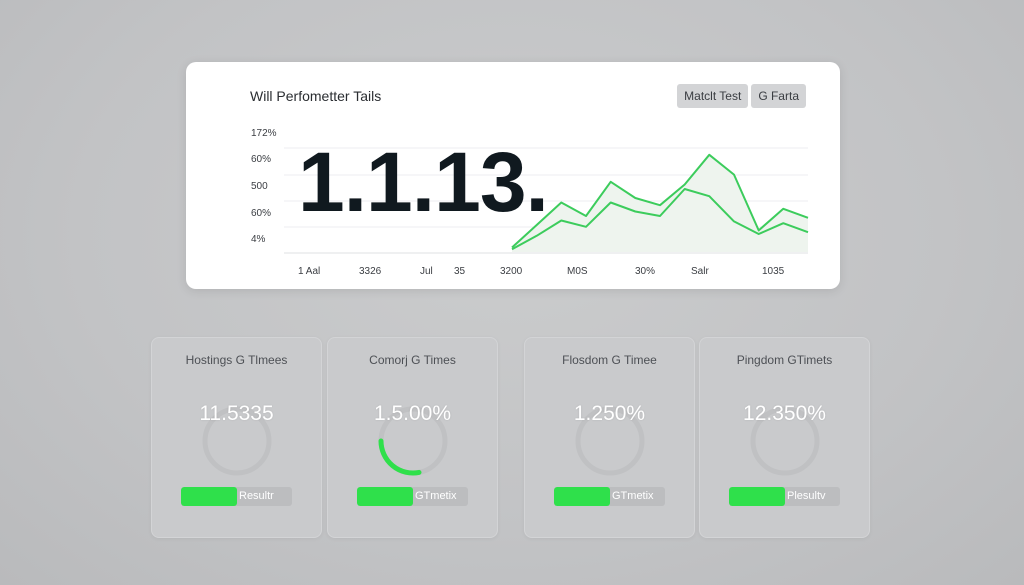 This screenshot has height=585, width=1024. What do you see at coordinates (609, 360) in the screenshot?
I see `metric-title: Flosdom G Timee` at bounding box center [609, 360].